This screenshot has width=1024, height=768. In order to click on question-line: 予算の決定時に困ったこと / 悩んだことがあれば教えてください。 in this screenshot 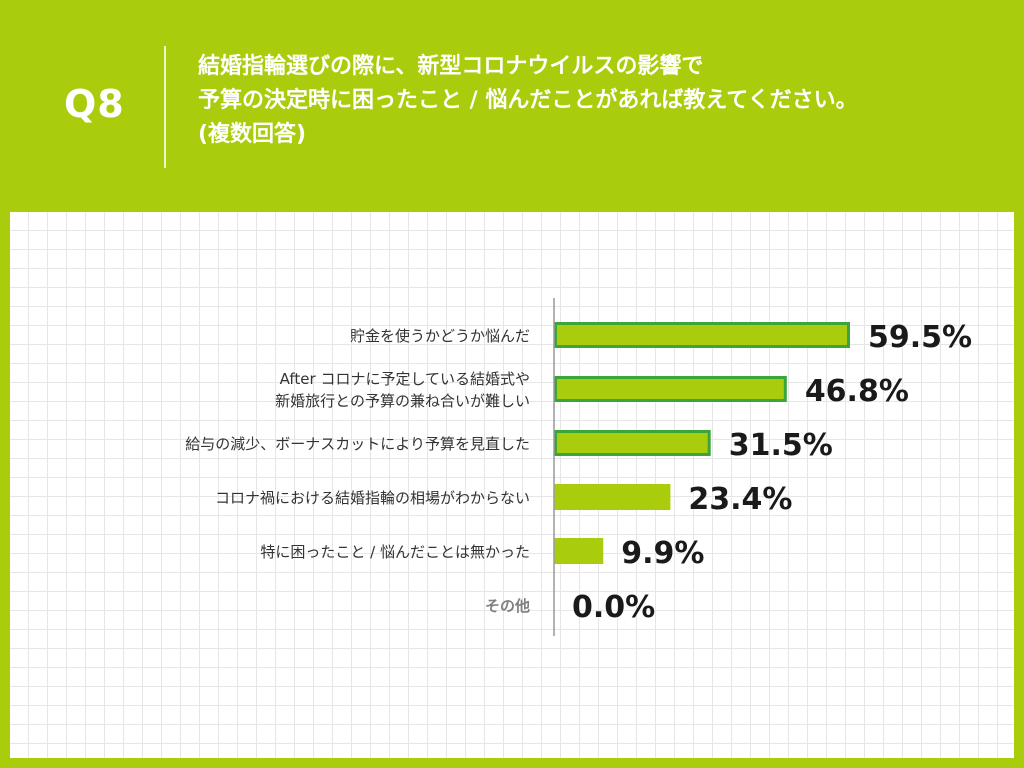, I will do `click(528, 100)`.